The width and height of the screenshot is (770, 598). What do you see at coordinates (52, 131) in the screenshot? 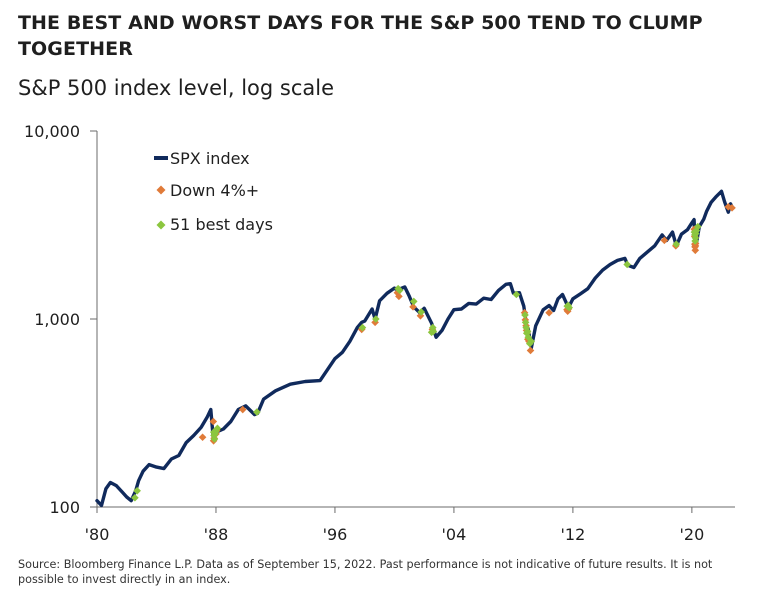
I see `y-tick-label: 10,000` at bounding box center [52, 131].